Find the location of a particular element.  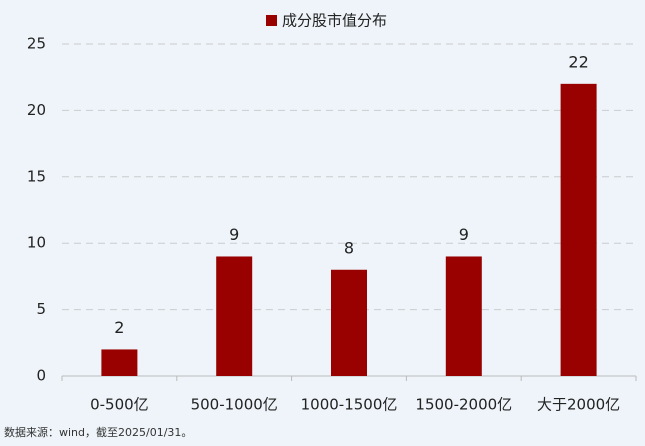

y-tick-label: 10 is located at coordinates (36, 243).